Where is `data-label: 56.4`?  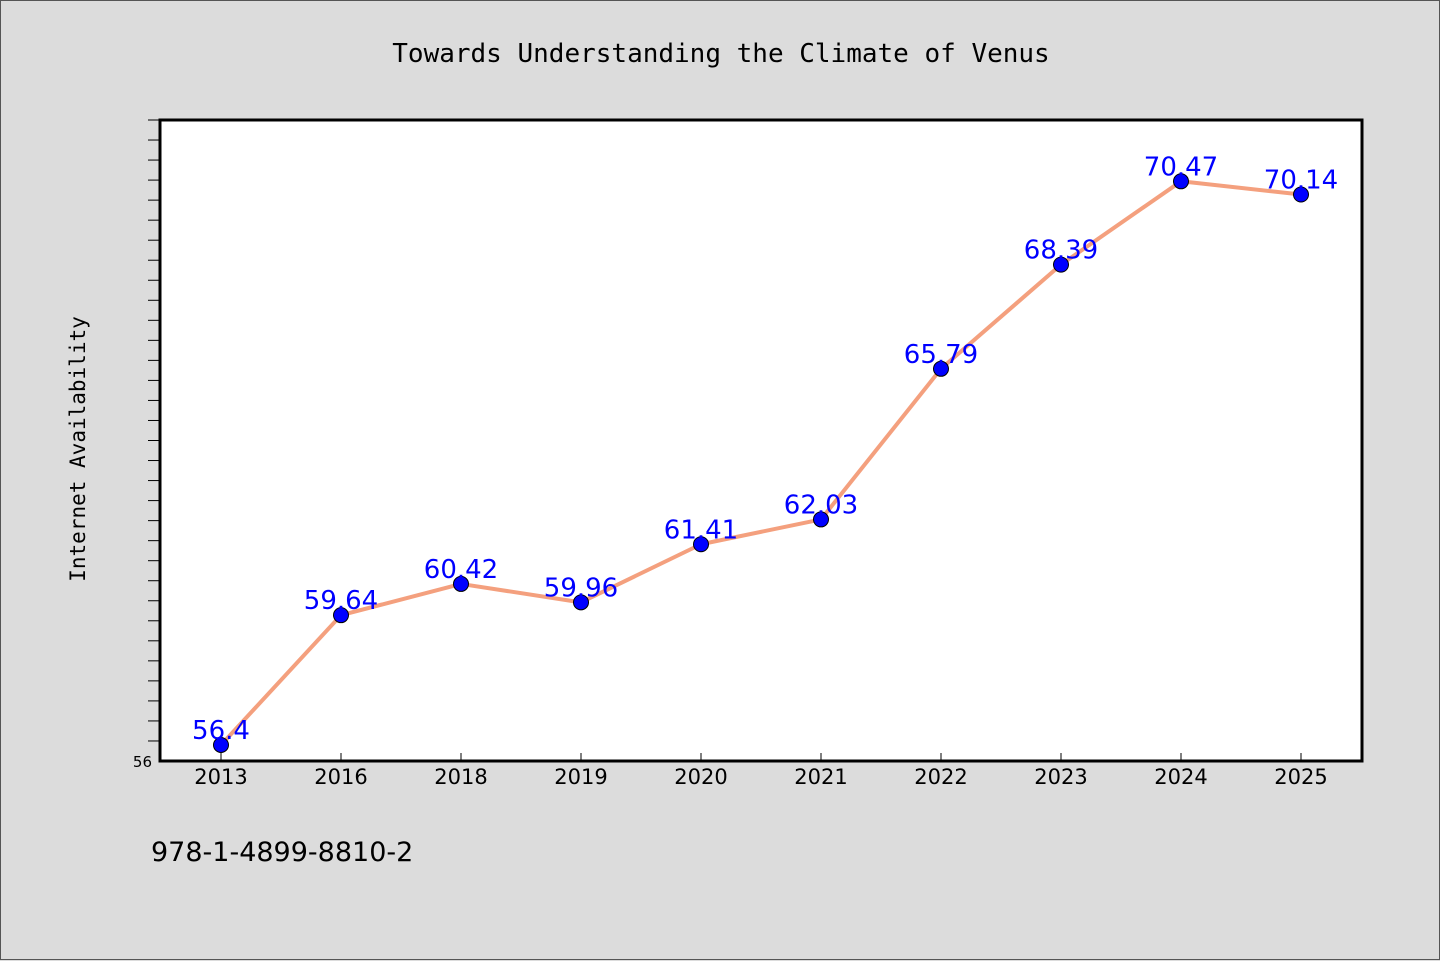 data-label: 56.4 is located at coordinates (221, 731).